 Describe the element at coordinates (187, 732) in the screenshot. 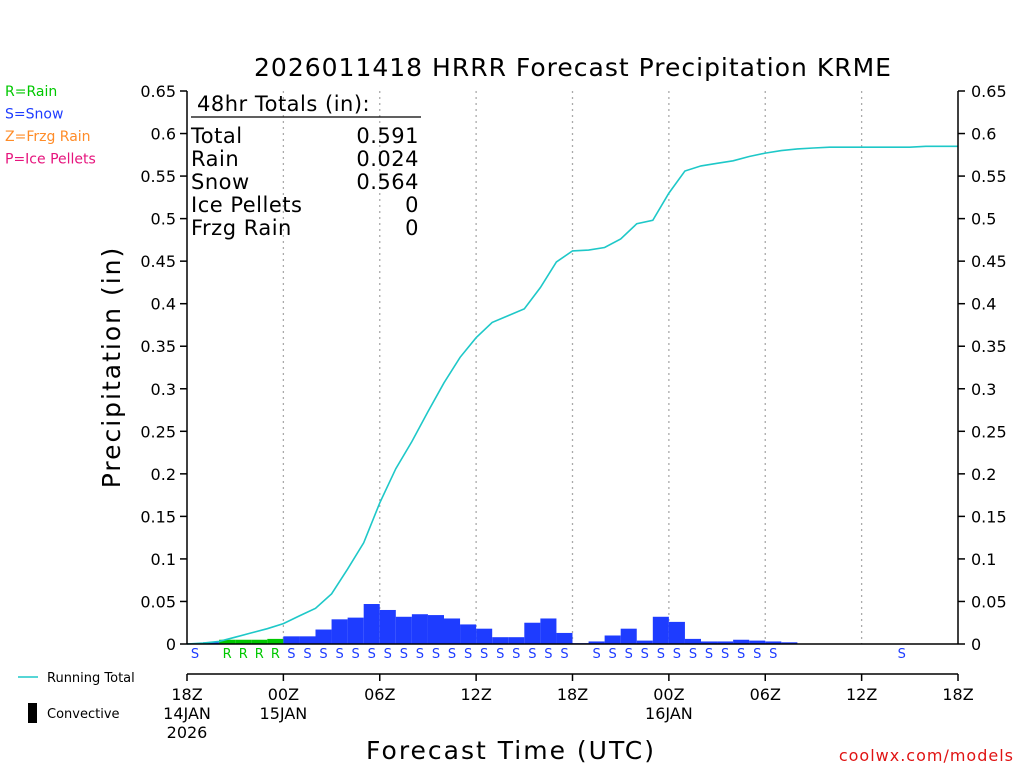

I see `x-tick-label: 2026` at that location.